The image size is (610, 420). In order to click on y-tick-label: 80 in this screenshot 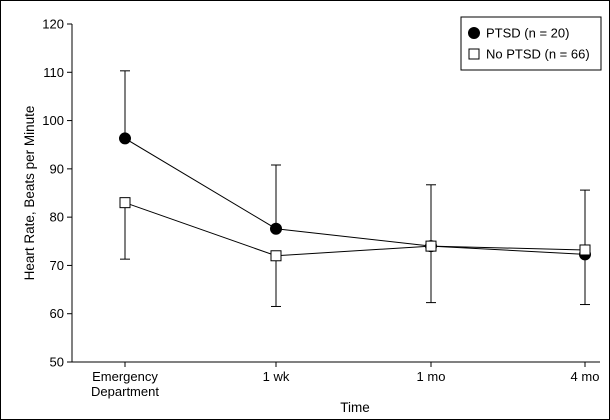, I will do `click(57, 217)`.